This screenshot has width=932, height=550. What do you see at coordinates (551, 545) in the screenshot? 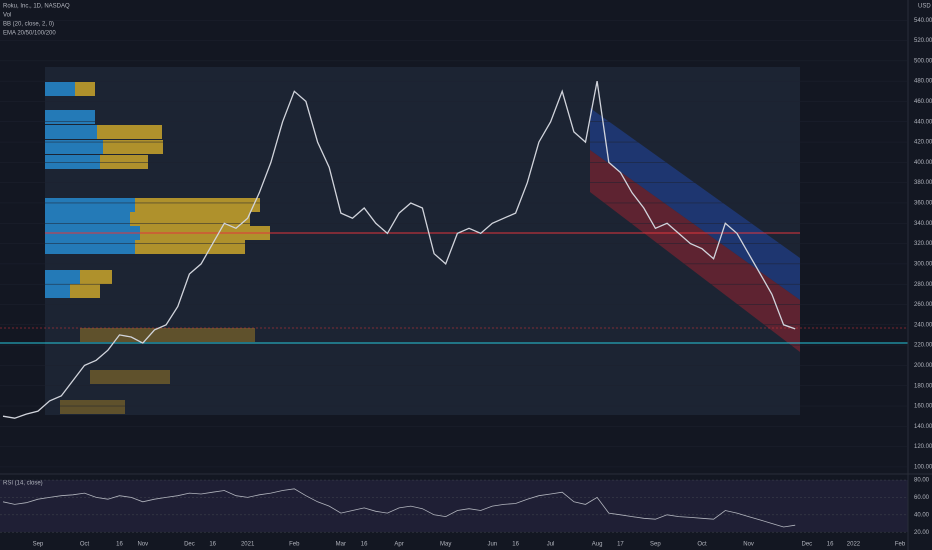
I see `x-tick-label: Jul` at bounding box center [551, 545].